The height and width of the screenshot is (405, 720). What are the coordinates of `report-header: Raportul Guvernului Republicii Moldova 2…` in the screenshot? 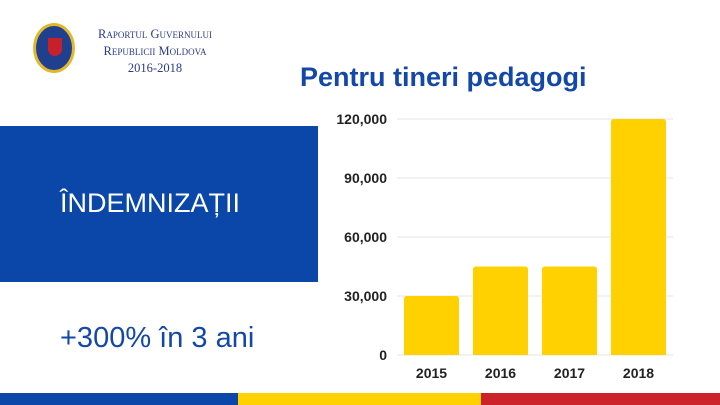 It's located at (155, 51).